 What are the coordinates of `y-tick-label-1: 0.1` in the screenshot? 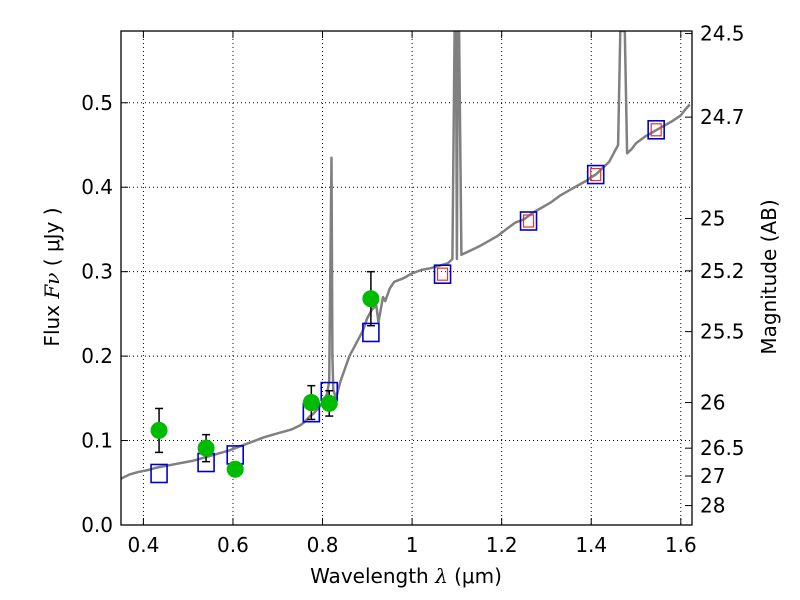 It's located at (97, 441).